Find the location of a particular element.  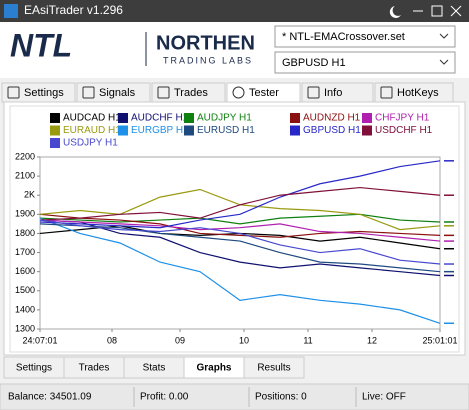

theme-button is located at coordinates (395, 12).